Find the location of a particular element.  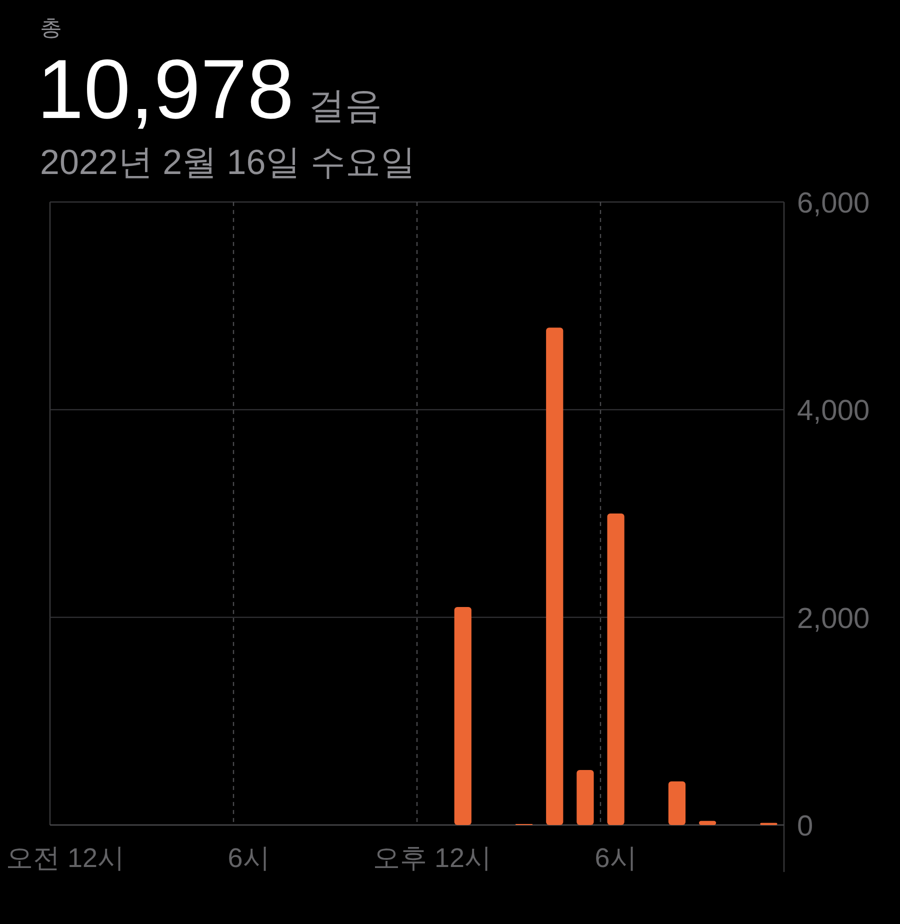

x-tick-label: 오후 12시 is located at coordinates (432, 858).